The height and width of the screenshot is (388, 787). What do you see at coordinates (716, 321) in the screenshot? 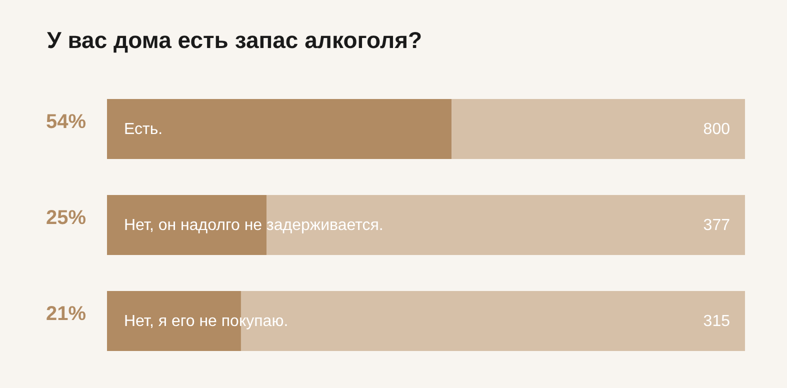
I see `annotation: 315` at bounding box center [716, 321].